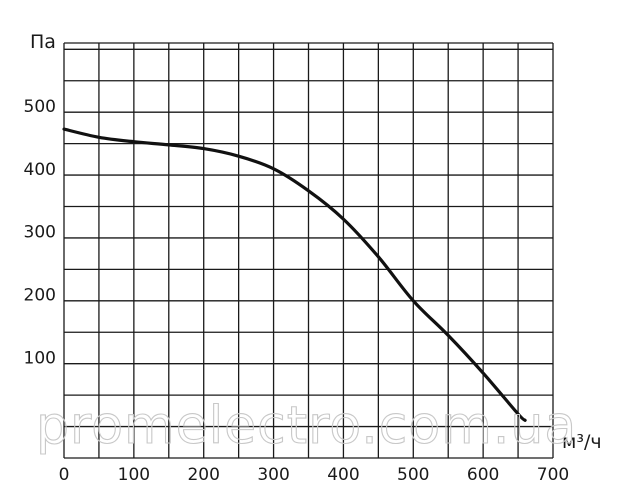  Describe the element at coordinates (273, 475) in the screenshot. I see `x-tick-label: 300` at that location.